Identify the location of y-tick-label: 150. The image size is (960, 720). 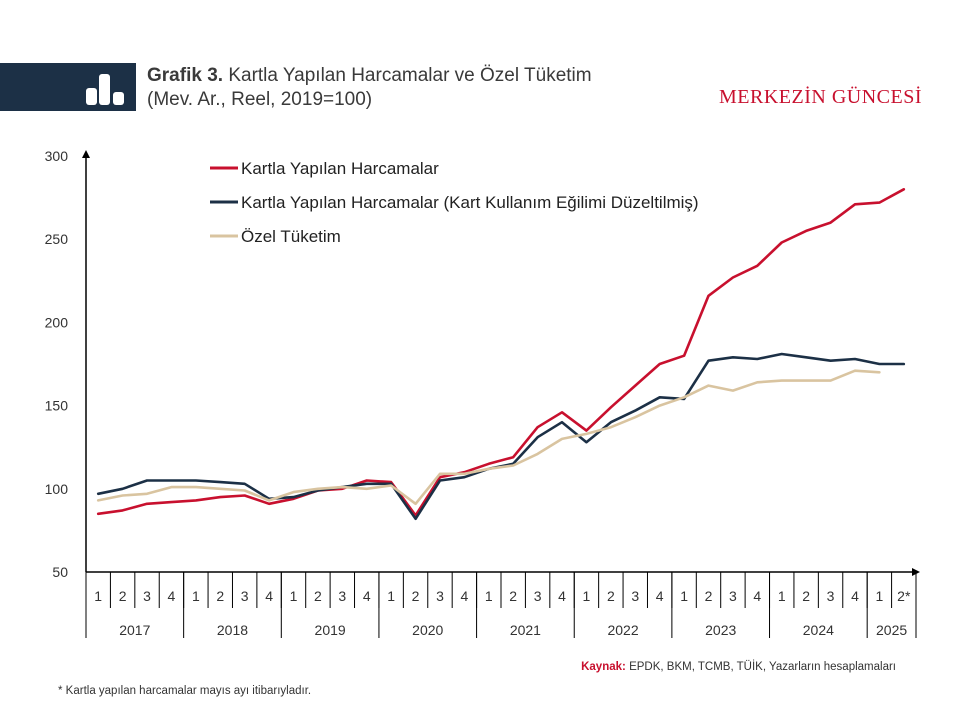
(57, 406).